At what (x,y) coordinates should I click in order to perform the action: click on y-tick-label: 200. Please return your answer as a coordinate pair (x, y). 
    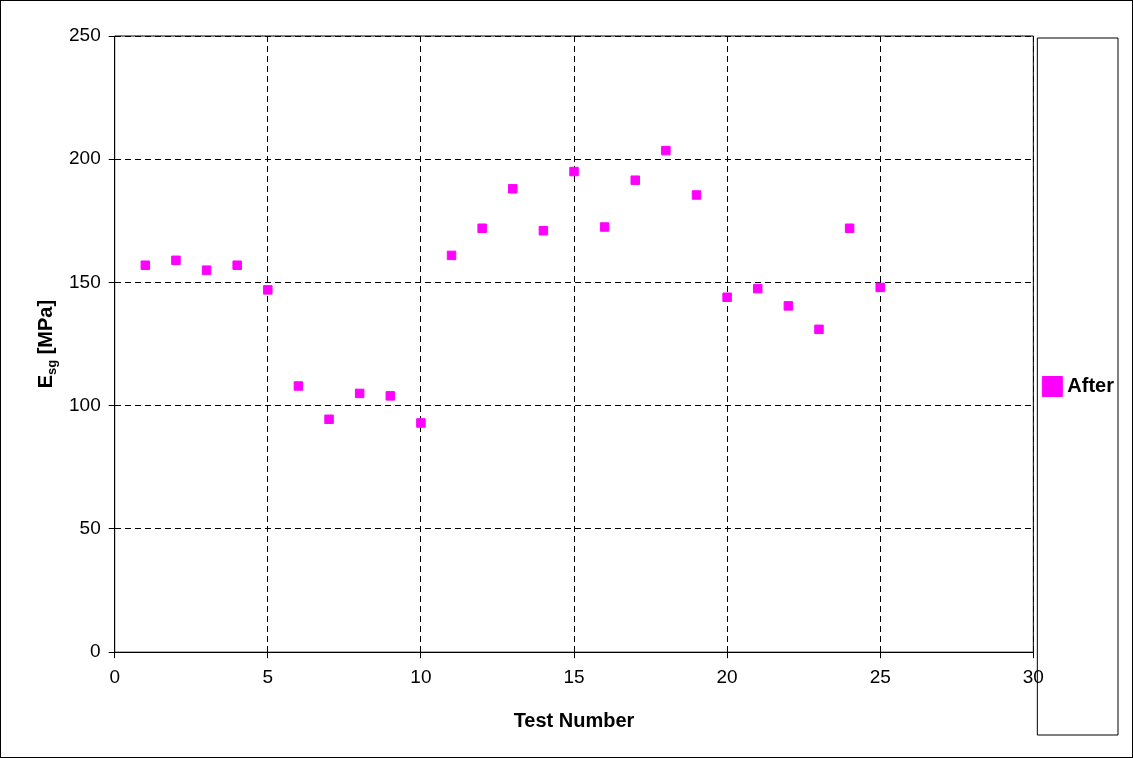
    Looking at the image, I should click on (85, 158).